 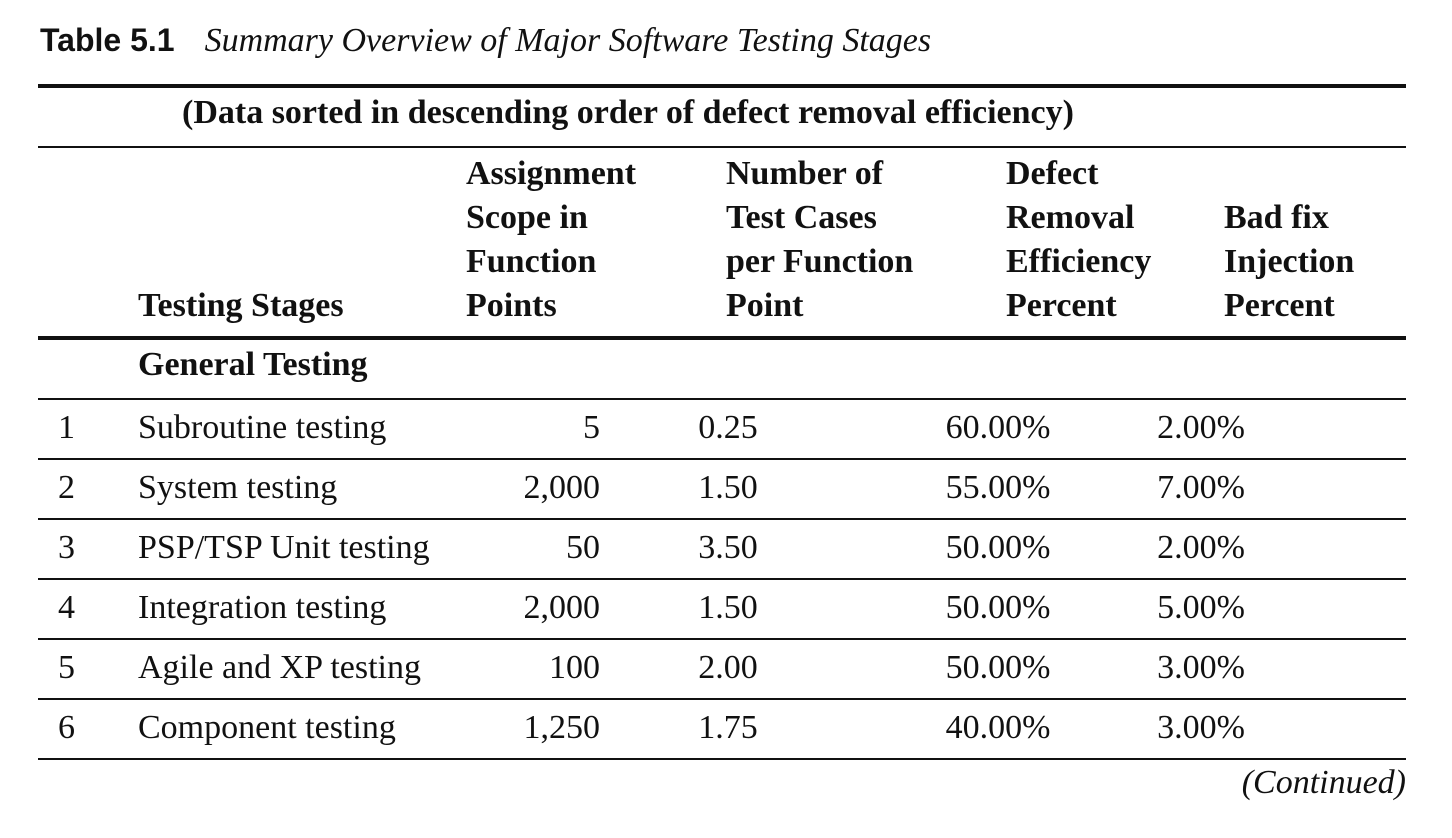 I want to click on row-number: 3, so click(x=66, y=547).